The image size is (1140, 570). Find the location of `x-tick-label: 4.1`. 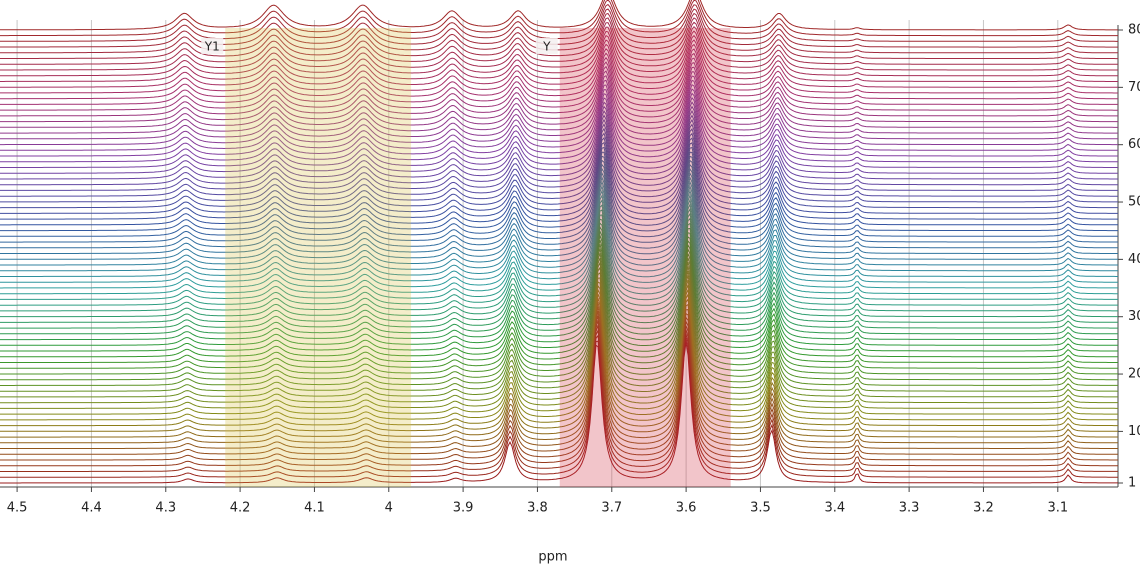

x-tick-label: 4.1 is located at coordinates (314, 508).